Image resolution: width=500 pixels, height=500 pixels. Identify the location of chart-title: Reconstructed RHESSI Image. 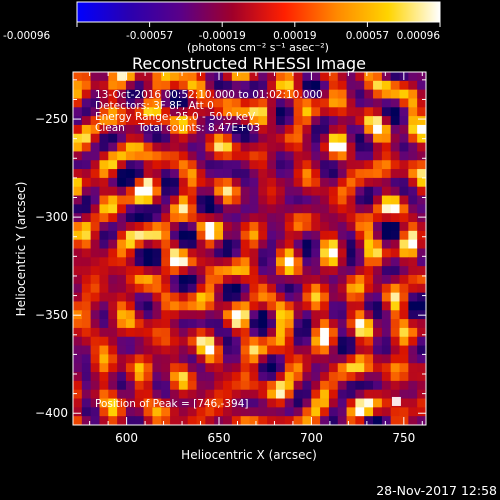
(249, 63).